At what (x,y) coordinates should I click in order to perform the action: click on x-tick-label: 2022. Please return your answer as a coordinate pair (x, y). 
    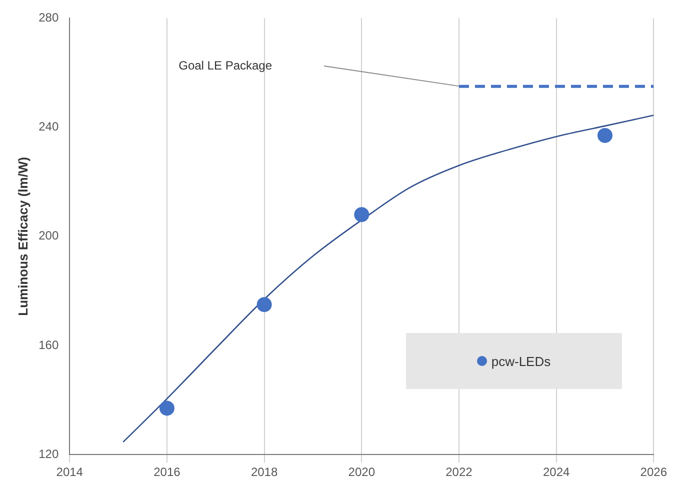
    Looking at the image, I should click on (459, 472).